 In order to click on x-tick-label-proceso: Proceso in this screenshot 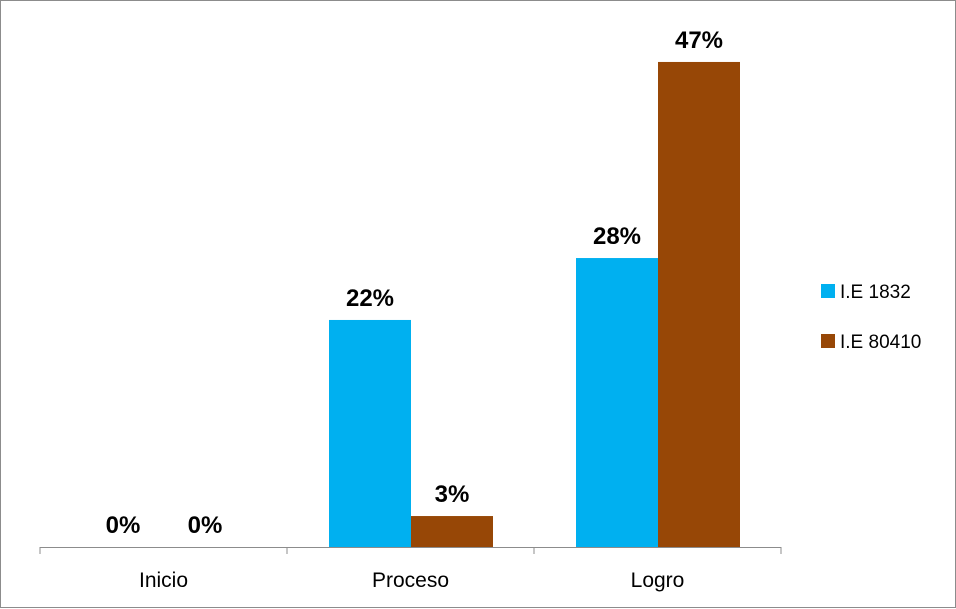, I will do `click(410, 580)`.